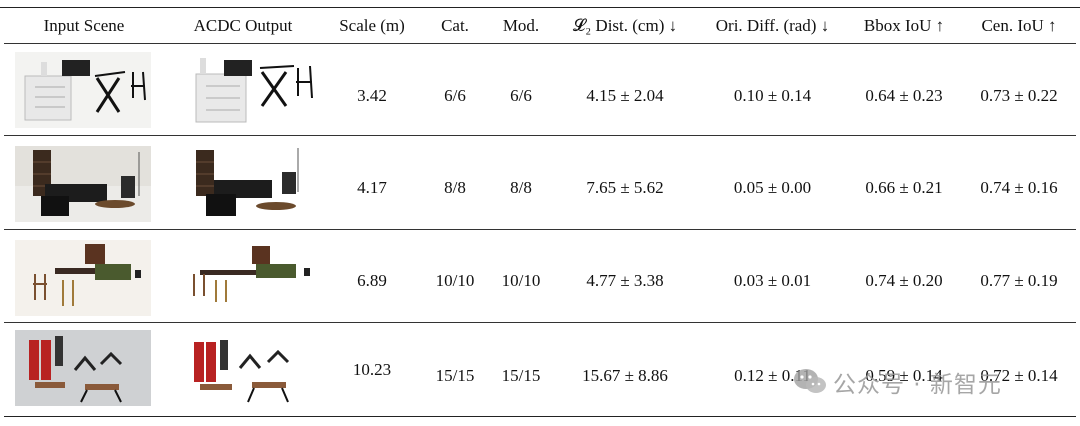  Describe the element at coordinates (904, 187) in the screenshot. I see `row-2-bbox: 0.66 ± 0.21` at that location.